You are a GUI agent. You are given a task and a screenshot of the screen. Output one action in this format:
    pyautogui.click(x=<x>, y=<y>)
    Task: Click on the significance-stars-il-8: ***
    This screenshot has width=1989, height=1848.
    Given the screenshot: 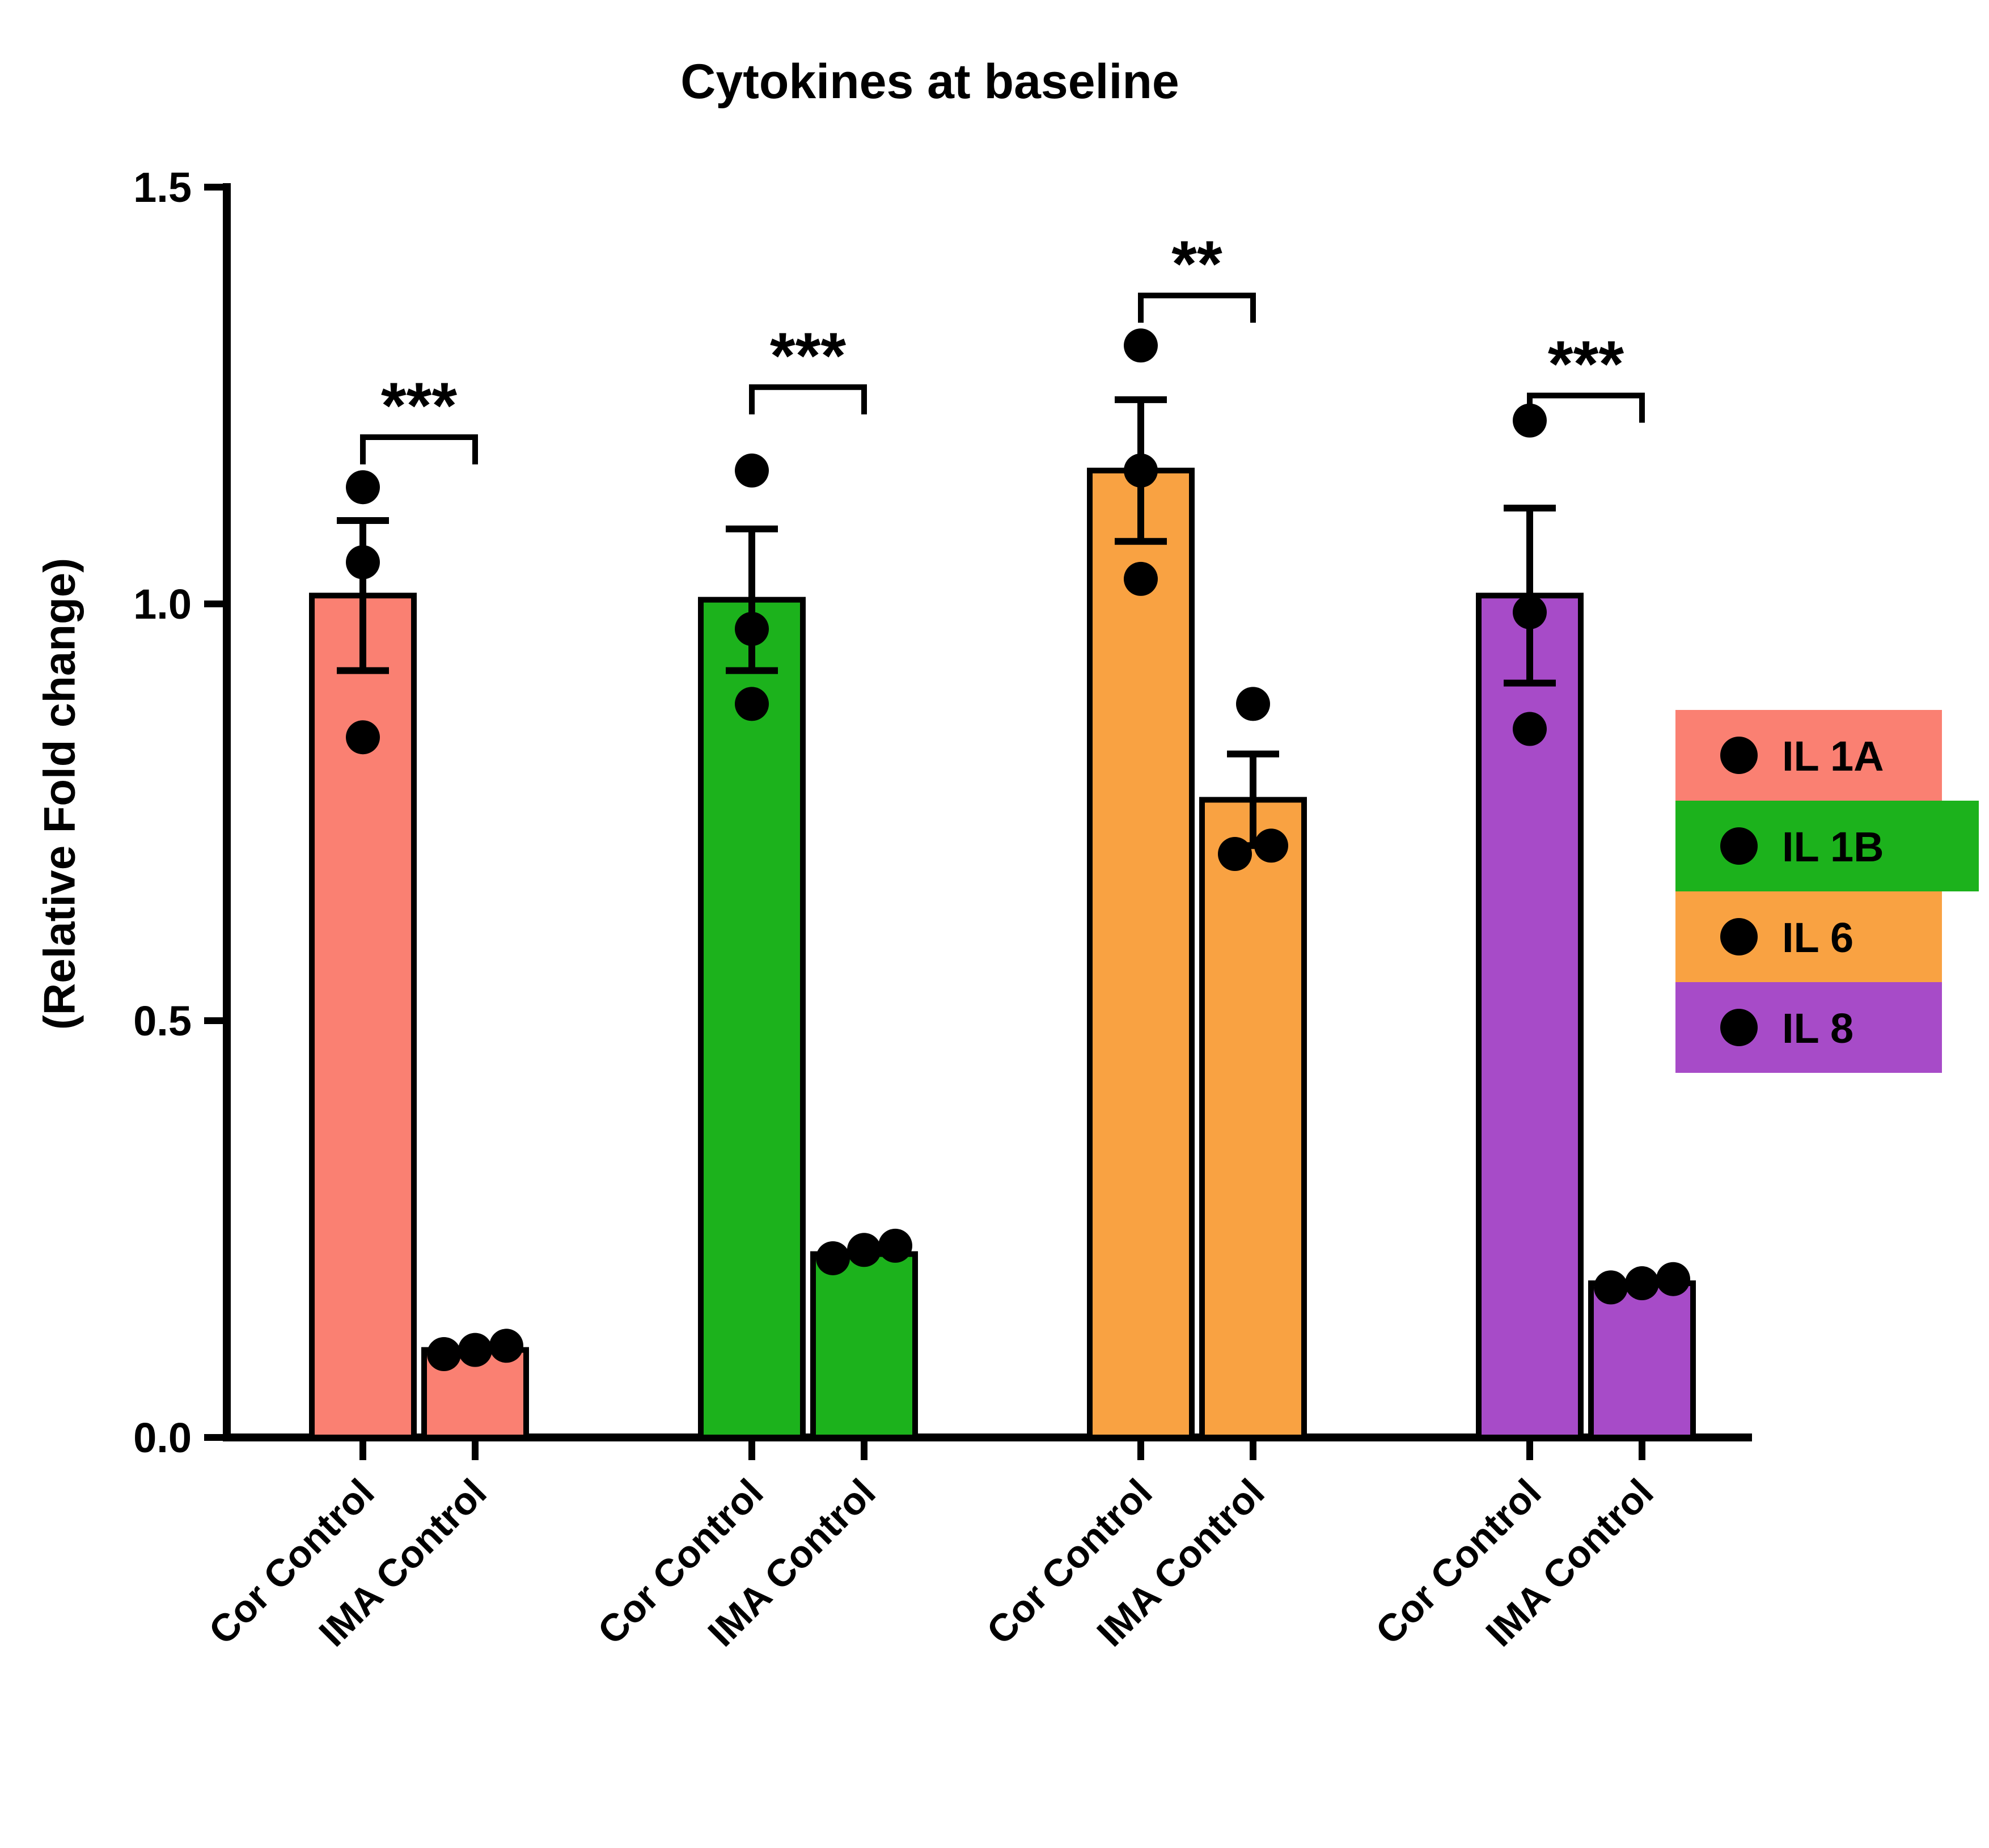 What is the action you would take?
    pyautogui.click(x=1586, y=364)
    